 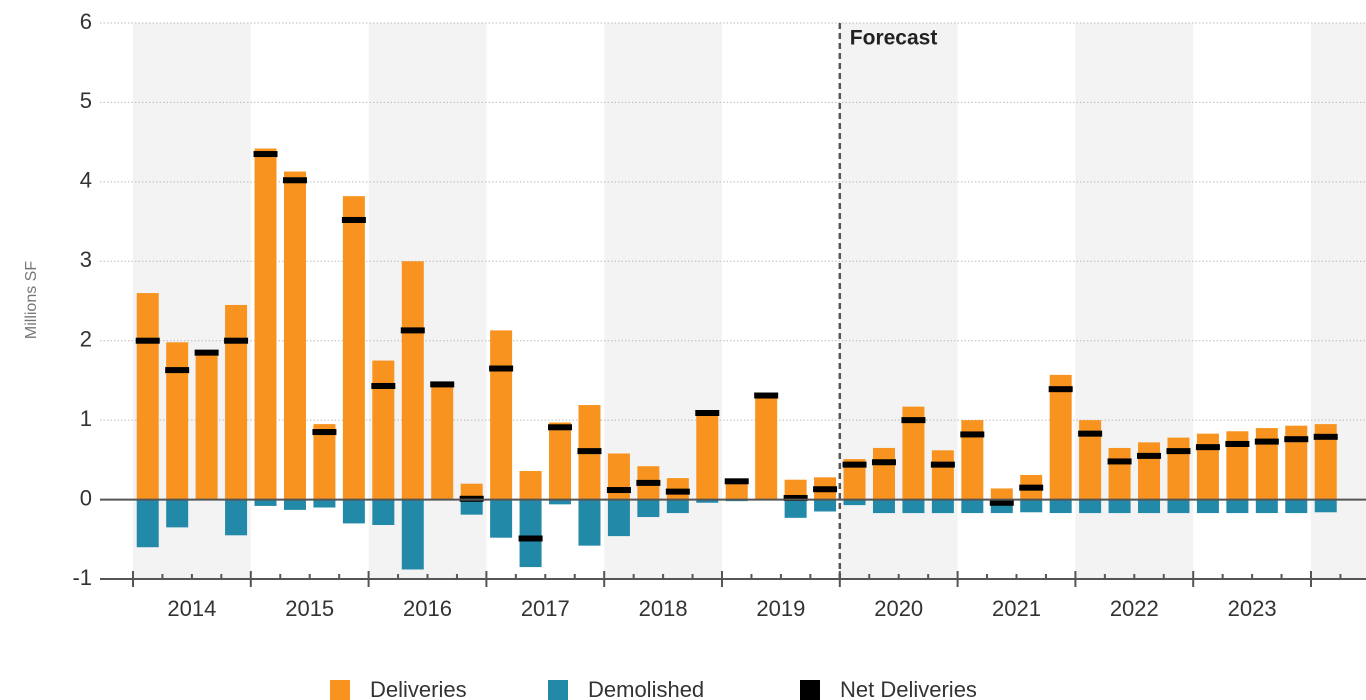 I want to click on legend-label: Net Deliveries, so click(x=908, y=688).